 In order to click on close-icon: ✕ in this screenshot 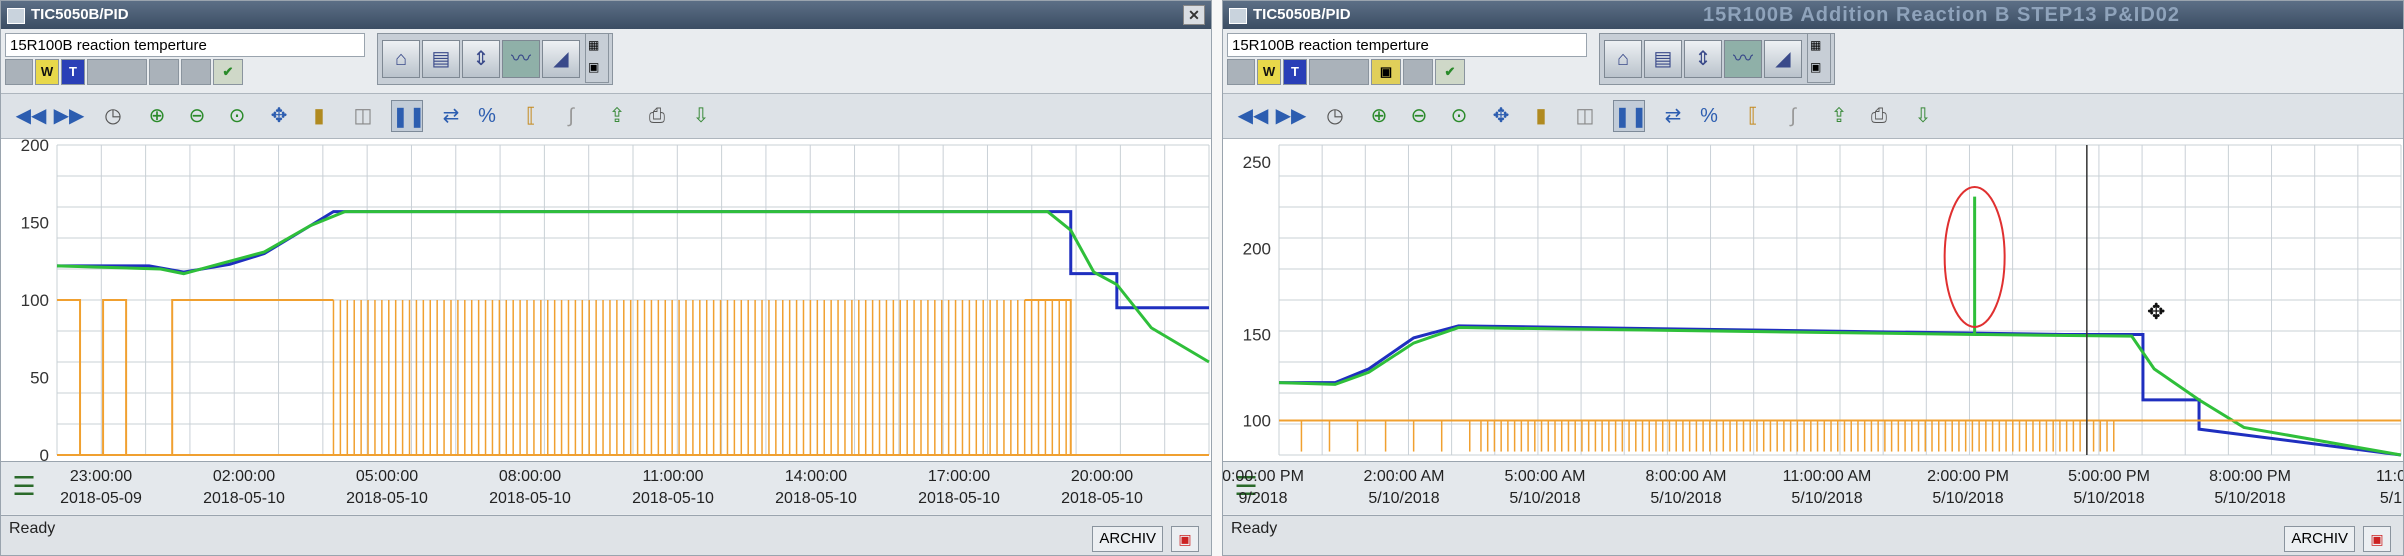, I will do `click(1194, 15)`.